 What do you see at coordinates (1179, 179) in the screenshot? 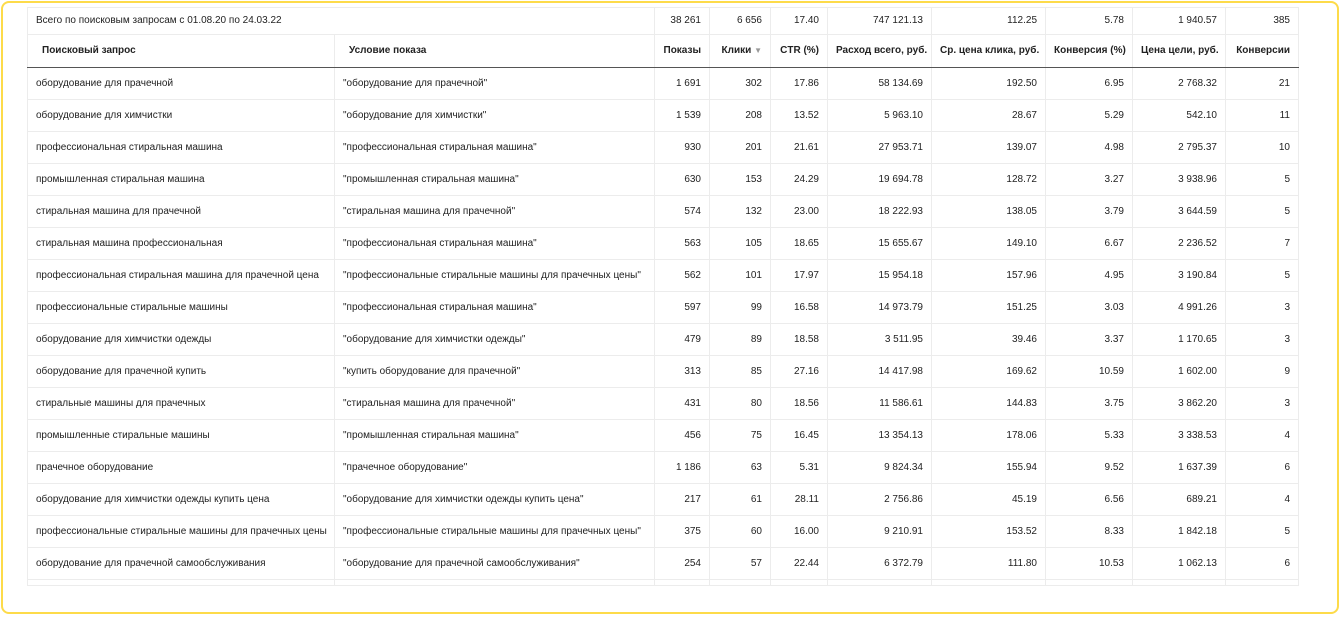
I see `cell-goal-cost: 3 938.96` at bounding box center [1179, 179].